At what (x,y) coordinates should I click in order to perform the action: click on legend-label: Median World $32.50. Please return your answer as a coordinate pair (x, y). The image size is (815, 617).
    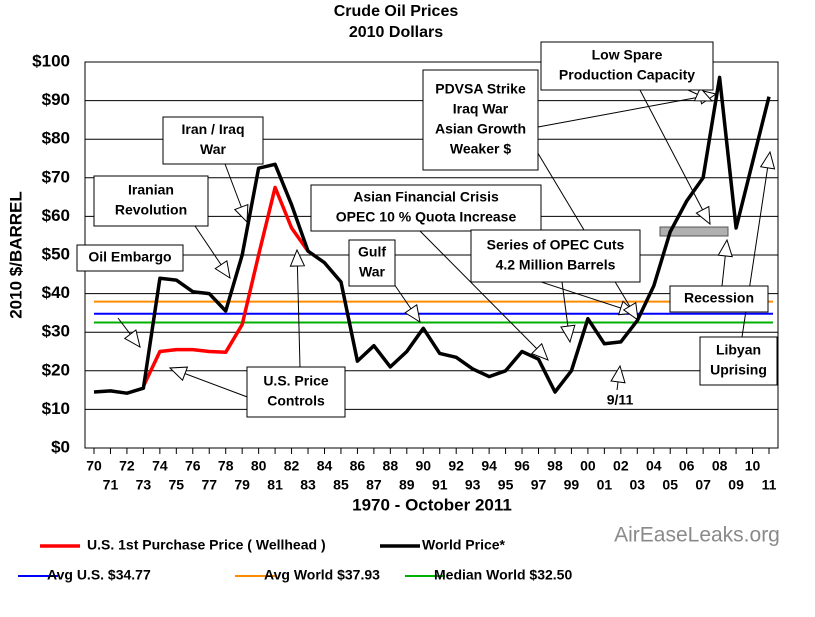
    Looking at the image, I should click on (503, 575).